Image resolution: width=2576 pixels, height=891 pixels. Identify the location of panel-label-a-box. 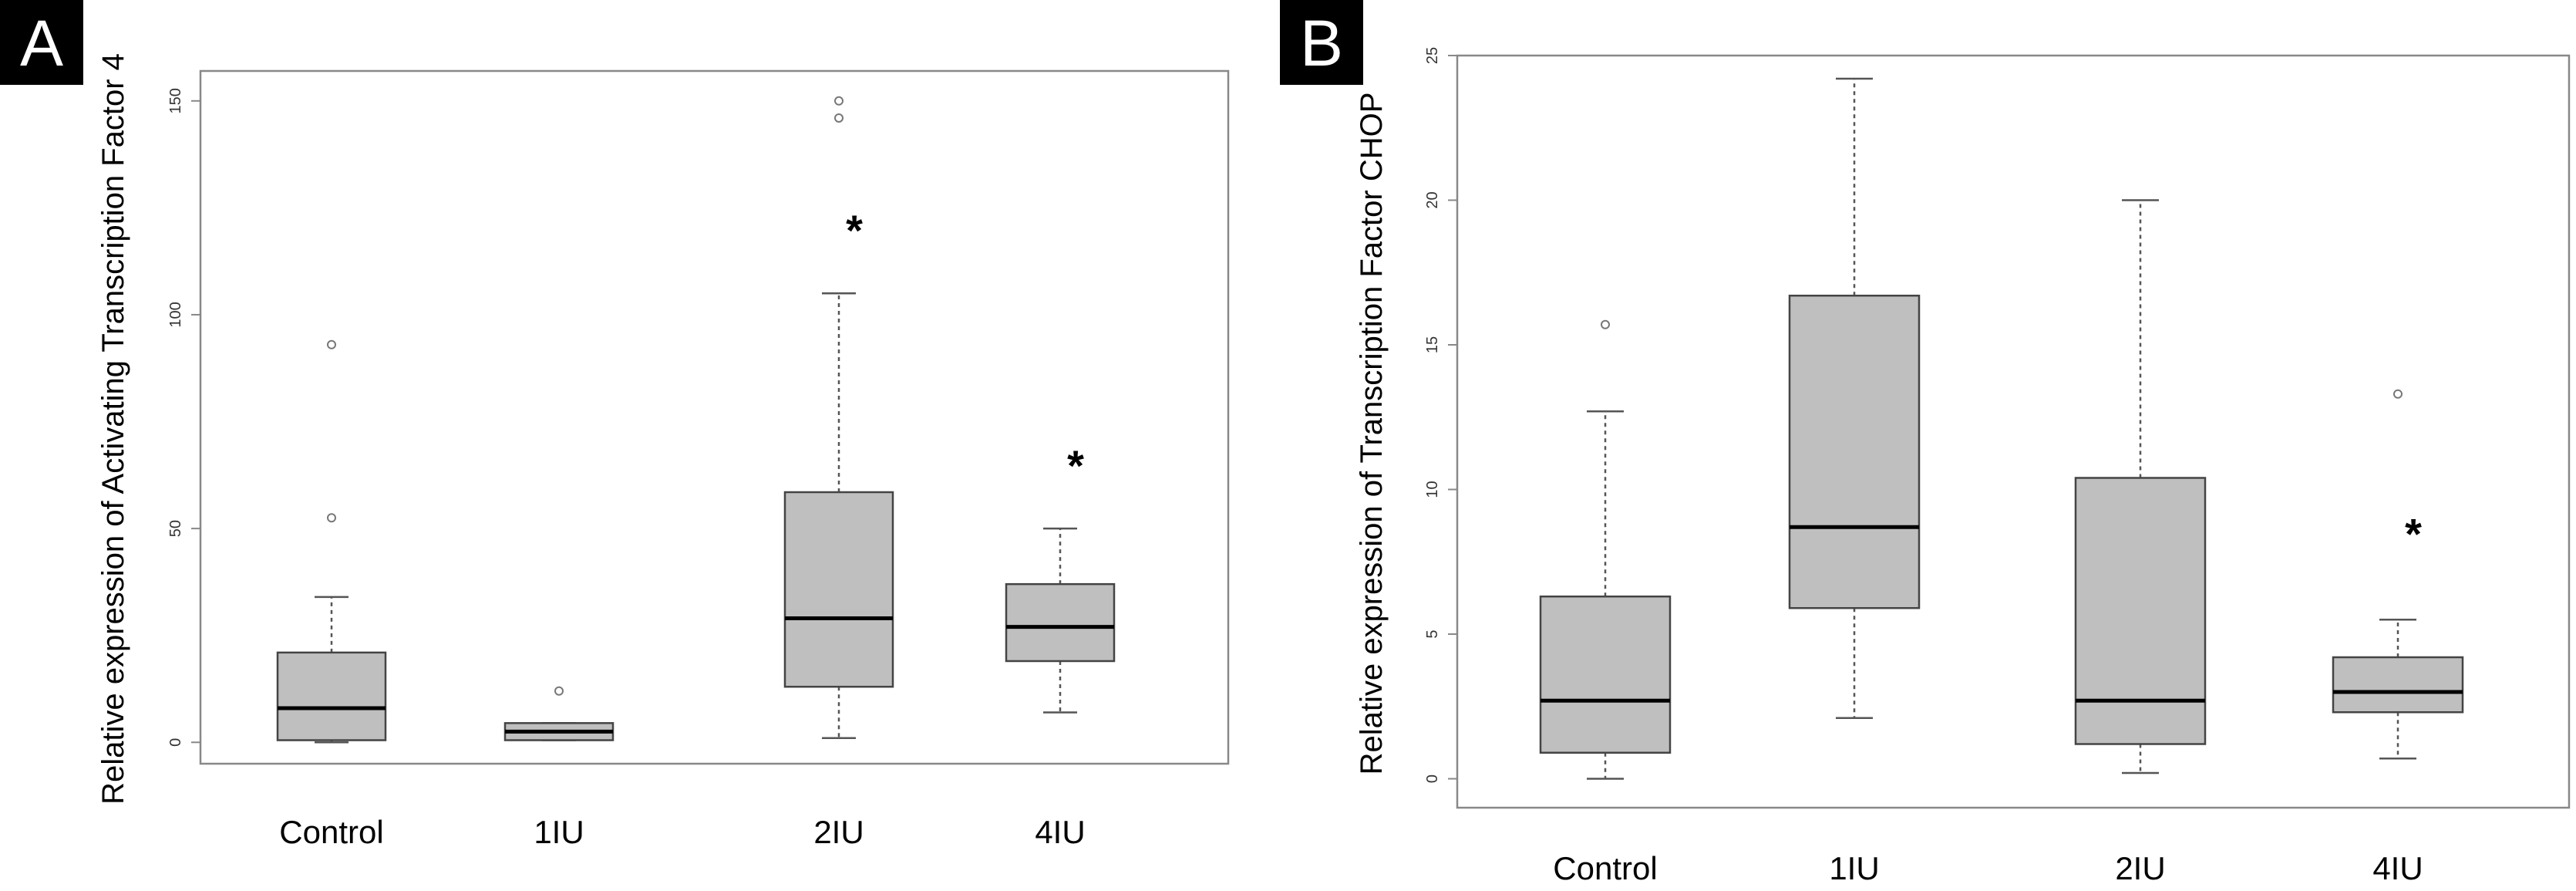
(41, 43).